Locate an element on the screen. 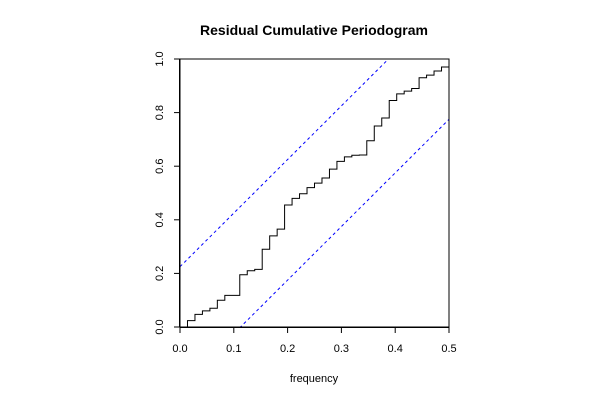  x-tick-label: 0.2 is located at coordinates (287, 349).